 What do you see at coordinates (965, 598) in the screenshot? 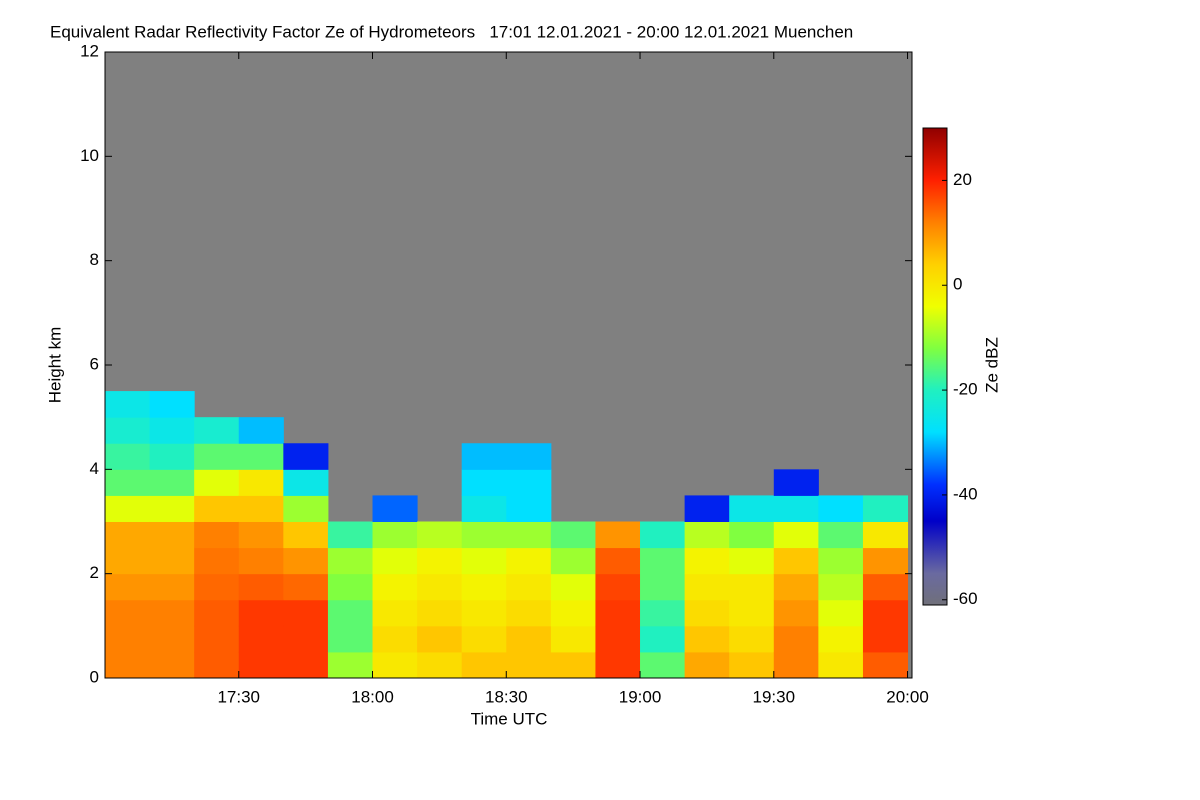
I see `colorbar-tick-label: -60` at bounding box center [965, 598].